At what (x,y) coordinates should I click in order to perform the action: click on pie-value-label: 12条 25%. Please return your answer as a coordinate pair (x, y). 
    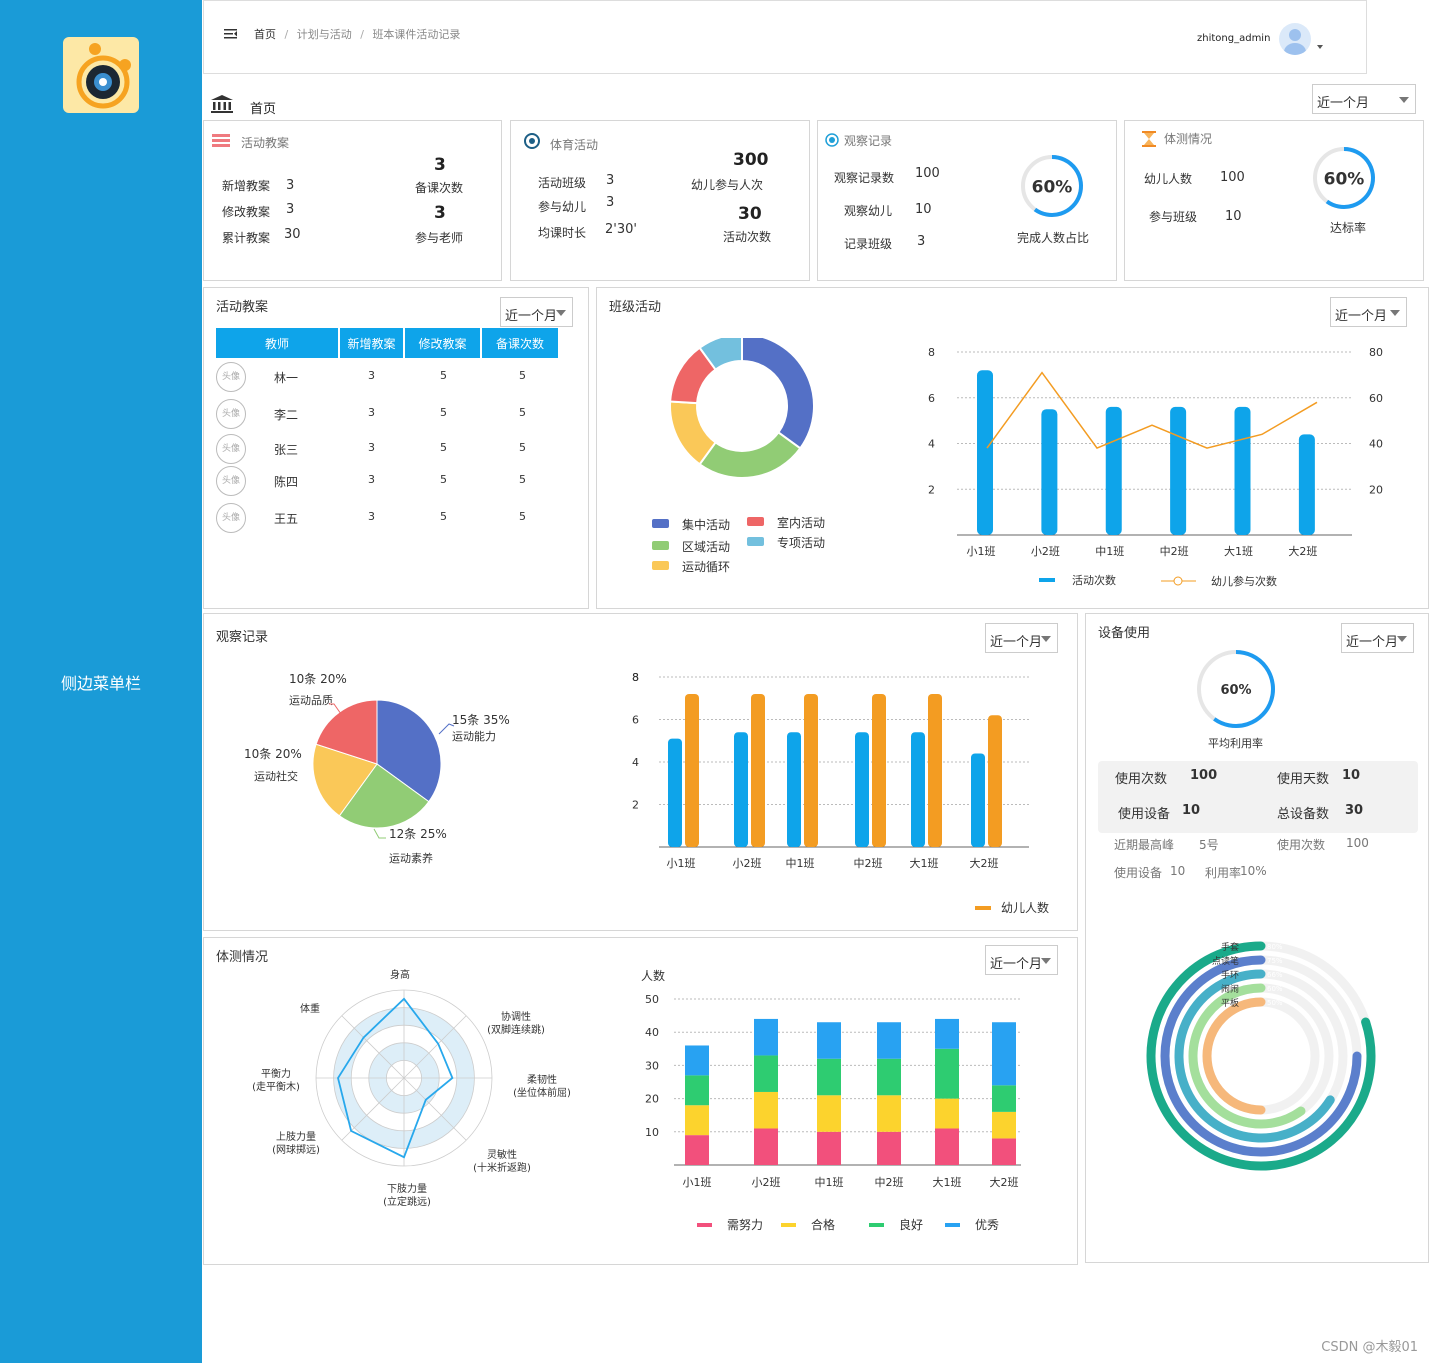
    Looking at the image, I should click on (418, 834).